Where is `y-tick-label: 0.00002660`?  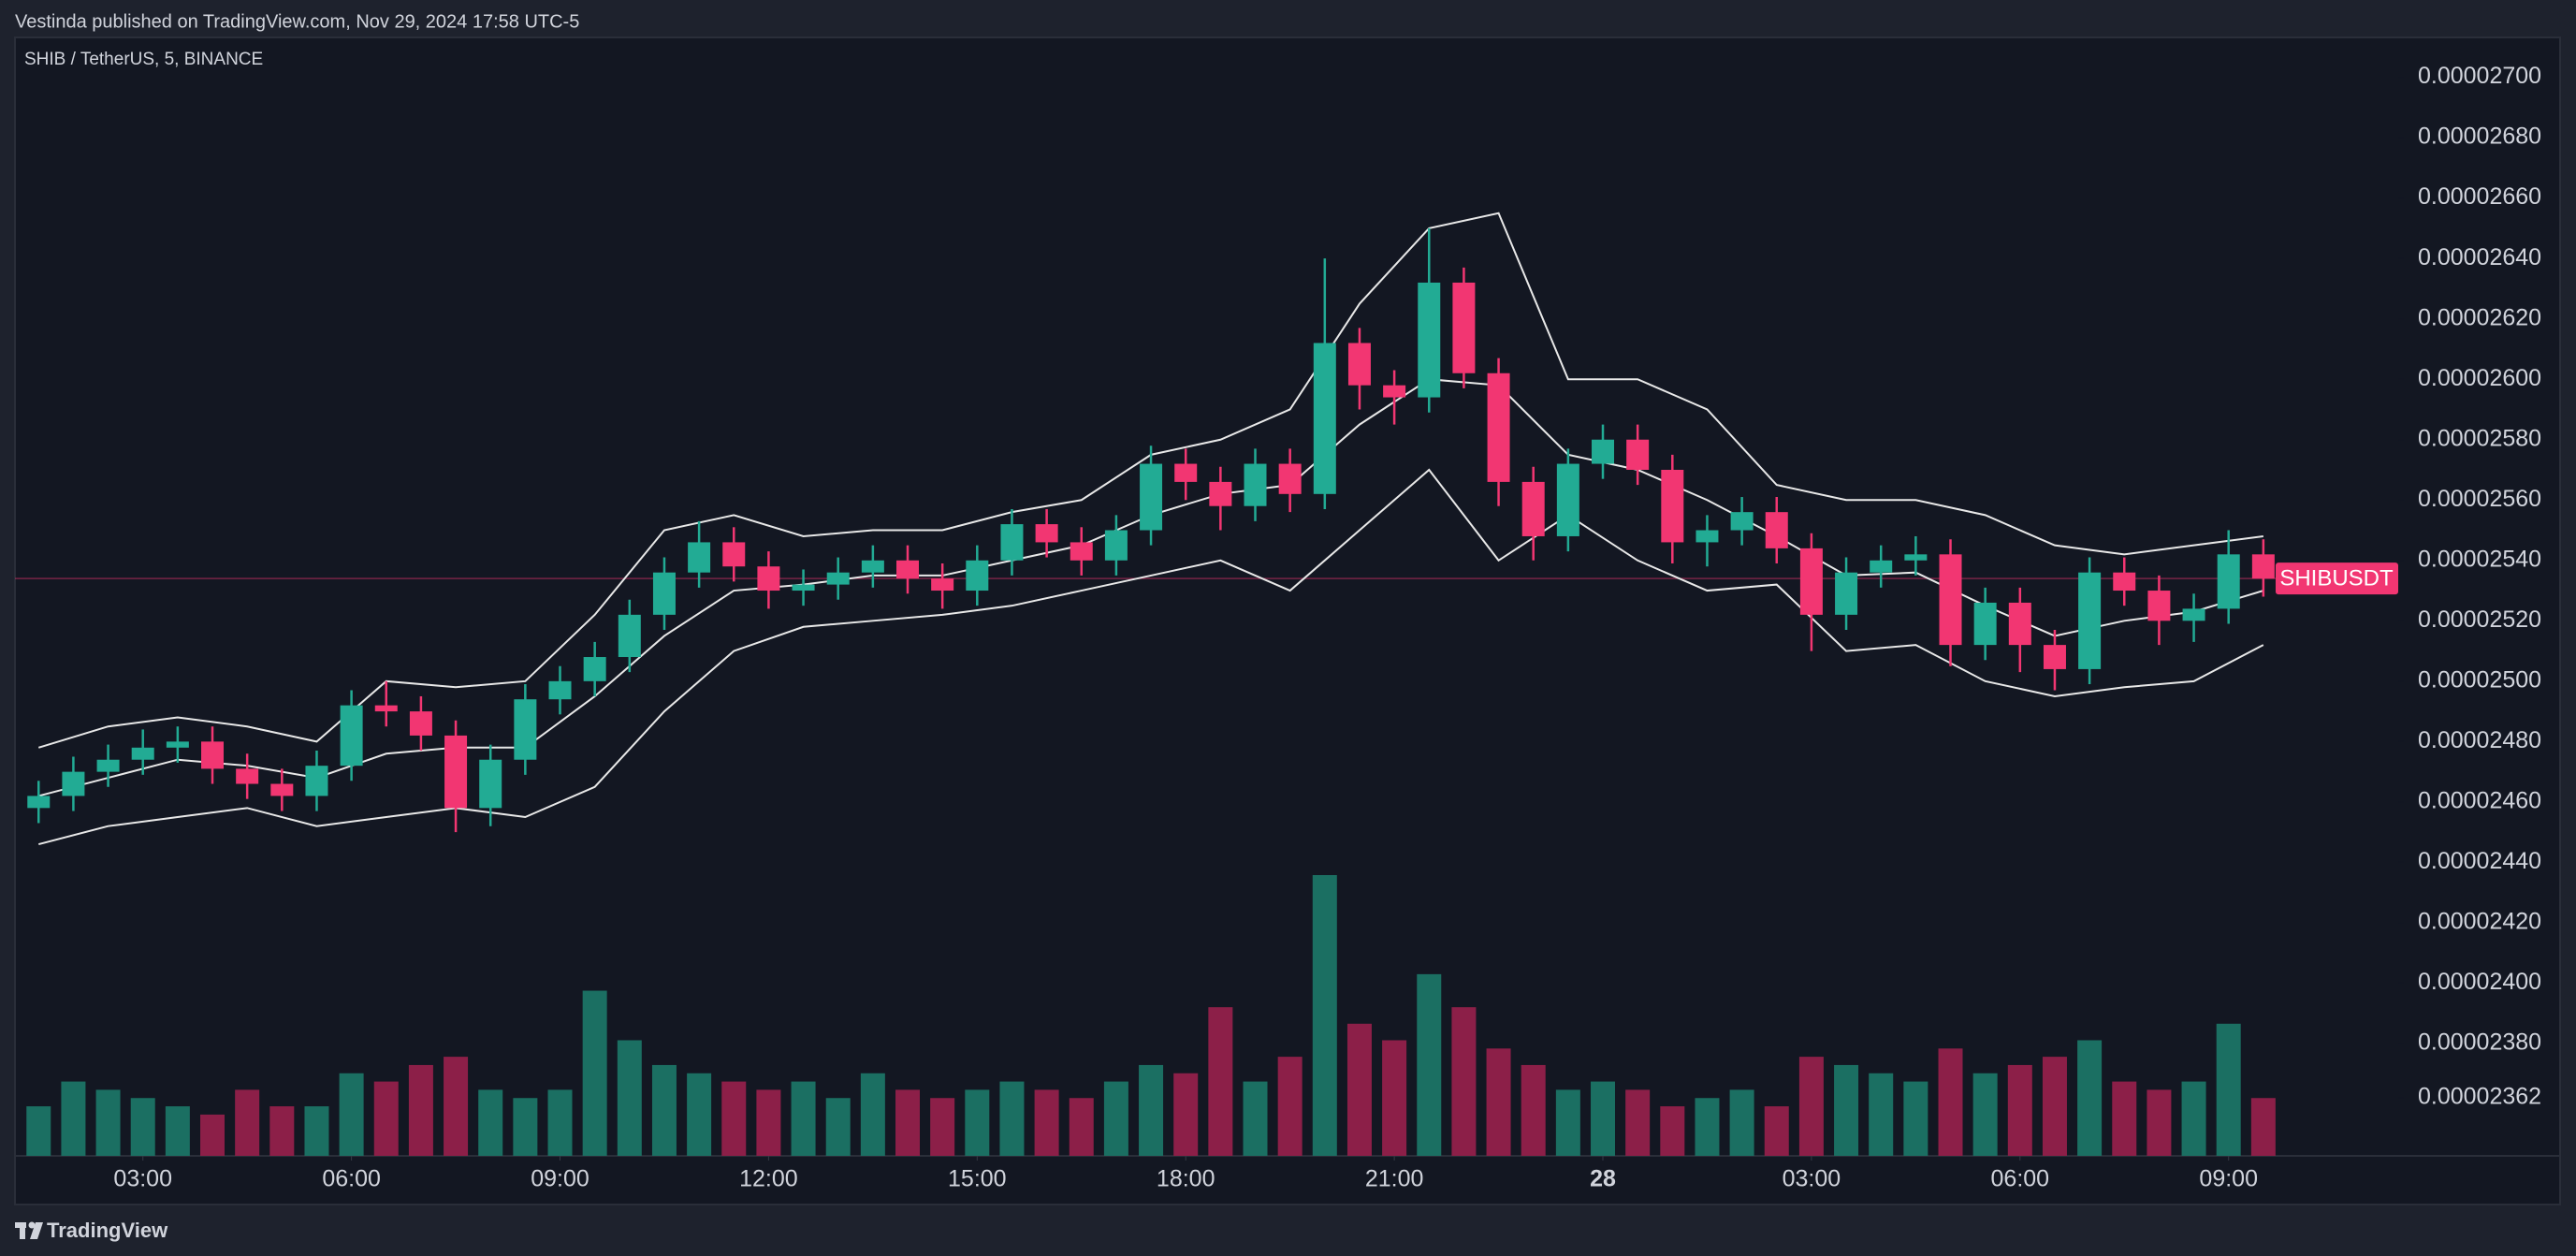
y-tick-label: 0.00002660 is located at coordinates (2479, 196).